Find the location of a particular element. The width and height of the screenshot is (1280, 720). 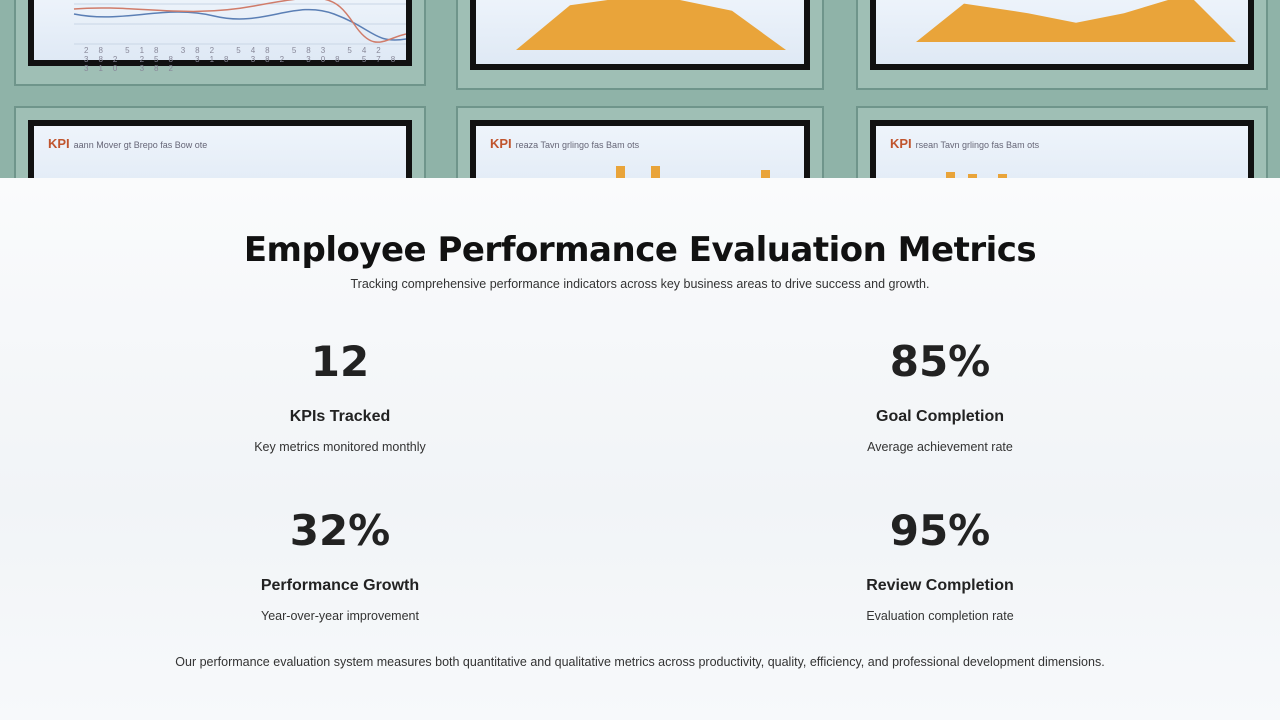

metric-value: 95% is located at coordinates (940, 530).